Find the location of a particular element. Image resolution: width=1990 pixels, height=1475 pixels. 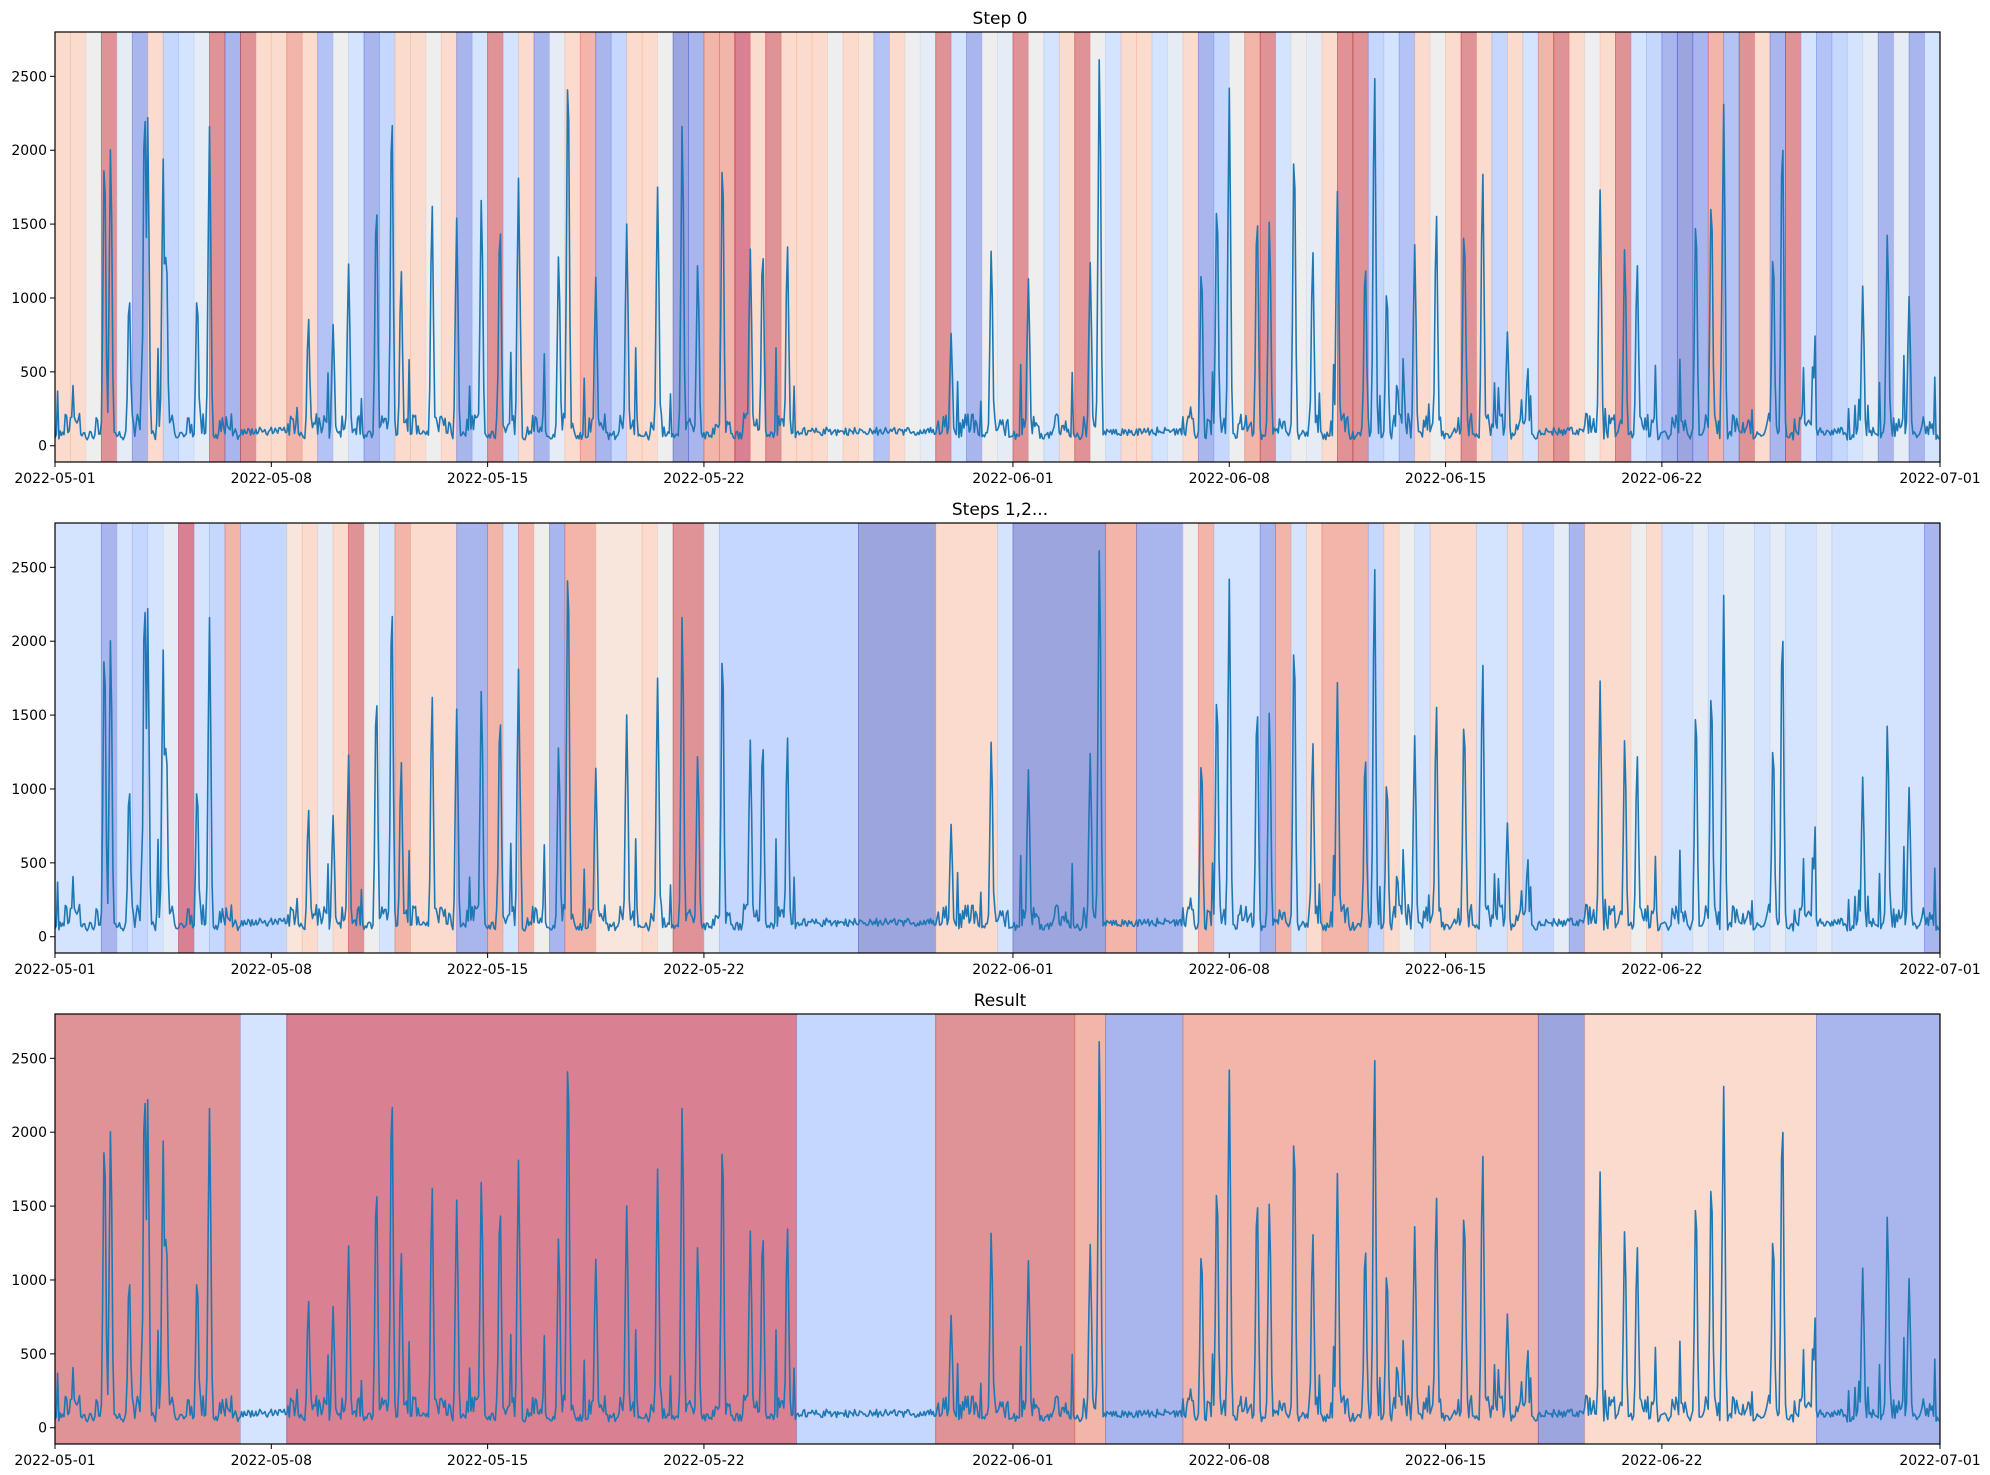

y-tick-label: 1500 is located at coordinates (29, 716).